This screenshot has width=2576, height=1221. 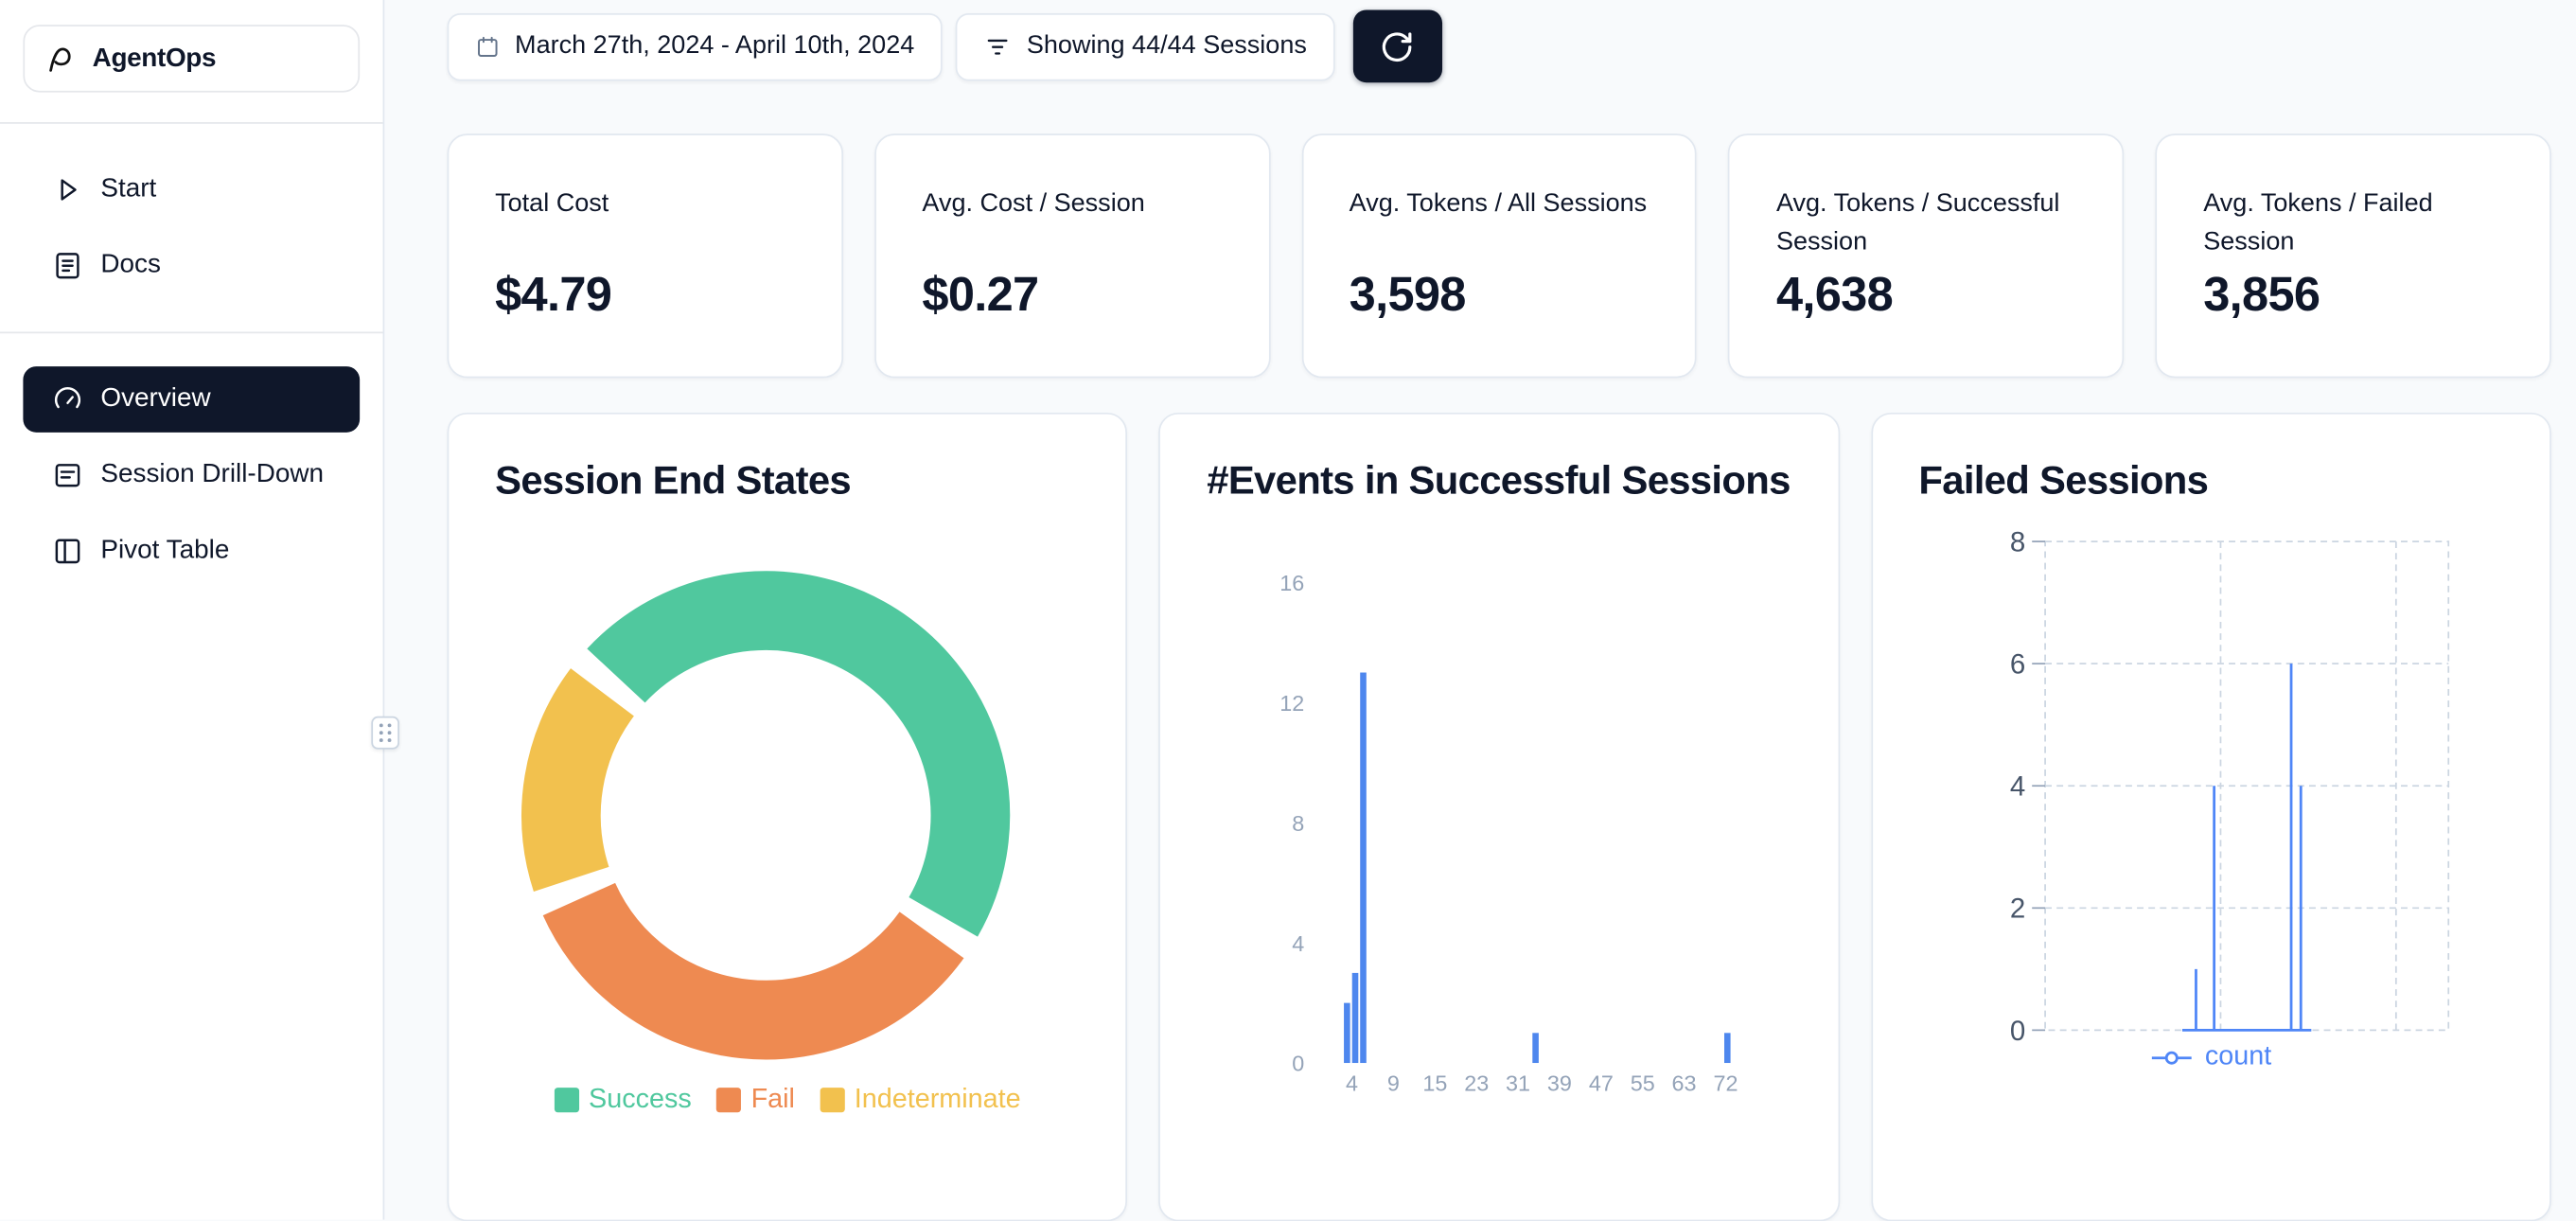 I want to click on sidebar-item-docs: Docs, so click(x=191, y=266).